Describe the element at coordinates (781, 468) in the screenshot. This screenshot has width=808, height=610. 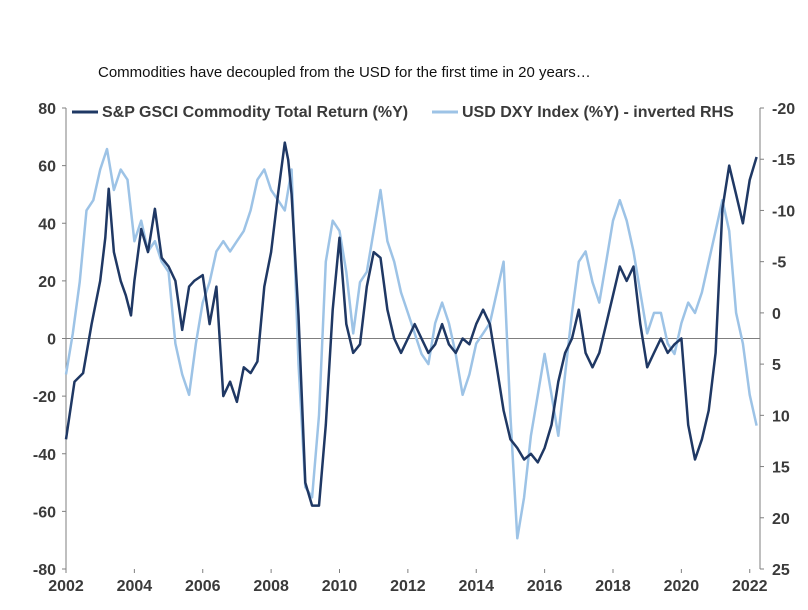
I see `y-right-tick-label: 15` at that location.